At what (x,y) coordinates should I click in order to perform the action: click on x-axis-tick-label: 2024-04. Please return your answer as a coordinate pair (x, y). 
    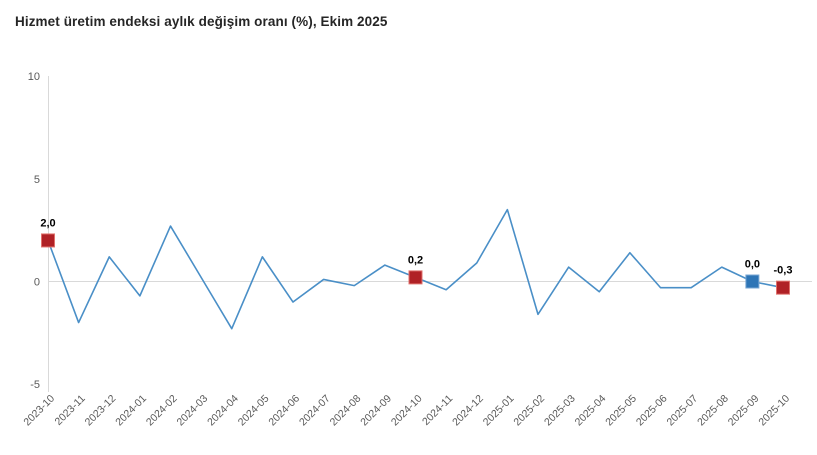
    Looking at the image, I should click on (223, 411).